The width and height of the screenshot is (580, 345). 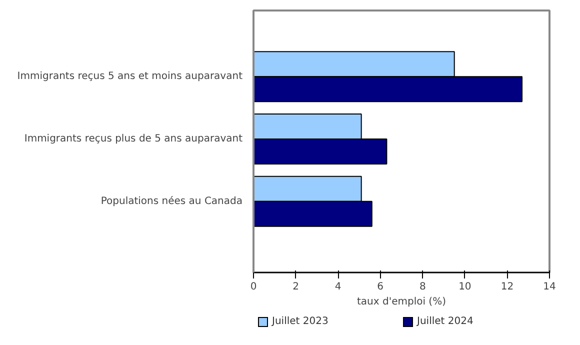 What do you see at coordinates (475, 322) in the screenshot?
I see `legend-item: Juillet 2024` at bounding box center [475, 322].